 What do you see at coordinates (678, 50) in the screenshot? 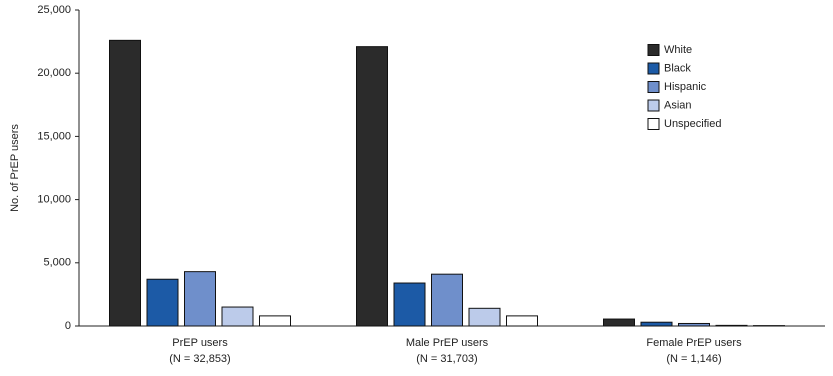
I see `legend-label: White` at bounding box center [678, 50].